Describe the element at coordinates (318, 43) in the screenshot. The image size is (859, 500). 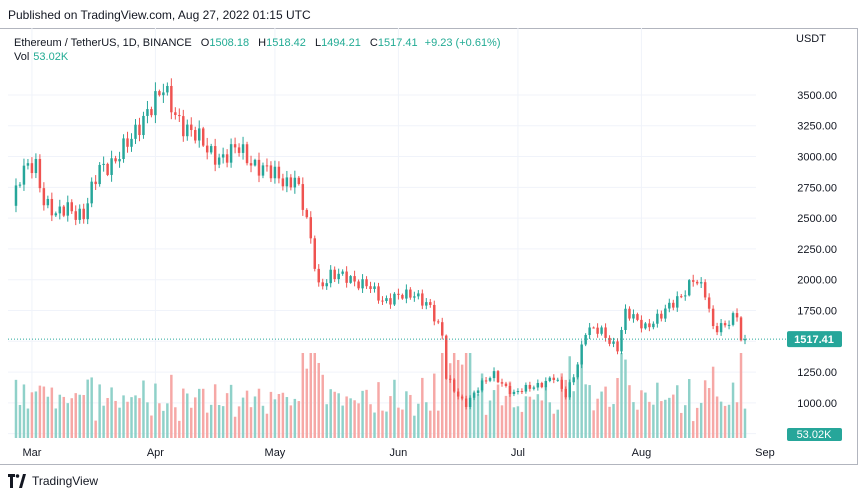
I see `low-label: L` at that location.